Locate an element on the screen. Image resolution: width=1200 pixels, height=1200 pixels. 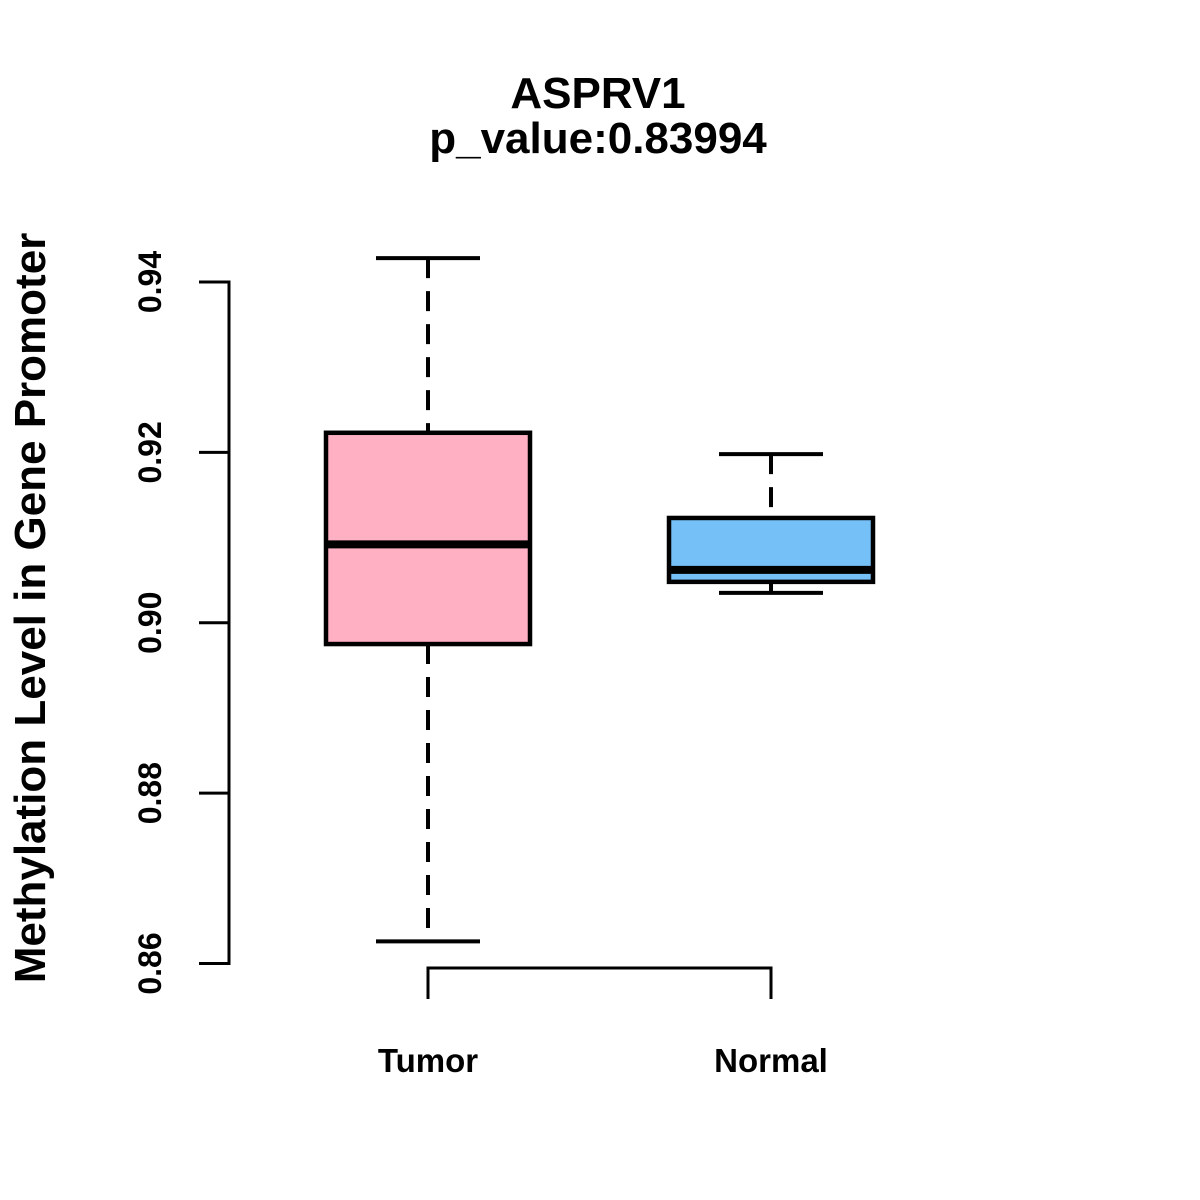
y-axis-title: Methylation Level in Gene Promoter is located at coordinates (30, 608).